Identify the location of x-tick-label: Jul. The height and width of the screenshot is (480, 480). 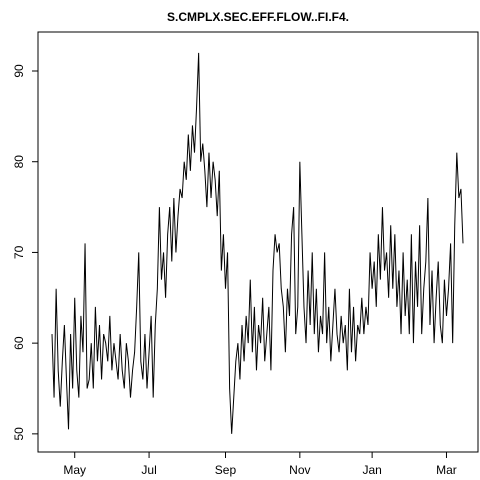
(148, 470).